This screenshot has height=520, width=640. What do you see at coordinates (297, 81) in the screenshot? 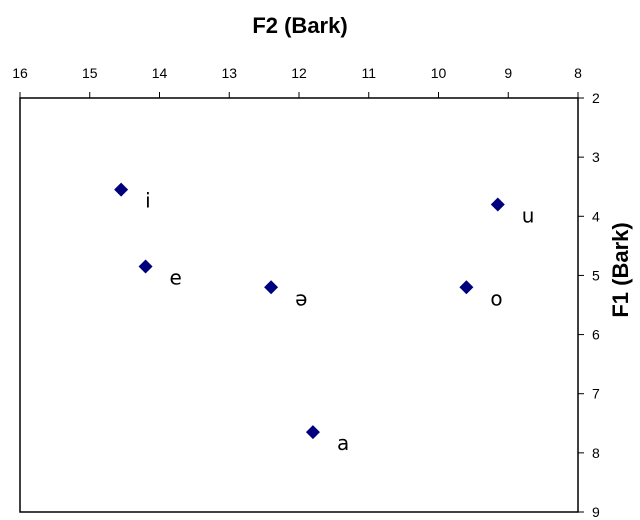
I see `x-axis: 16 15 14 13 12 11 10 9 8` at bounding box center [297, 81].